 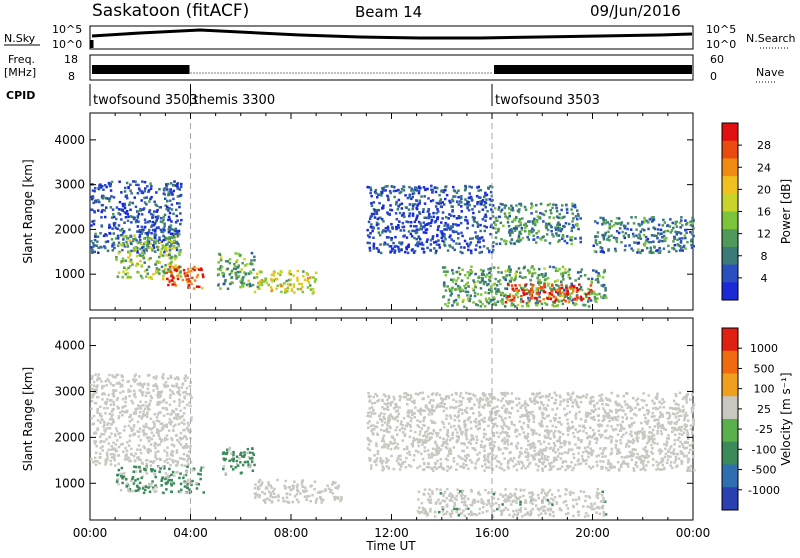 I want to click on y-tick-label: 2000, so click(x=69, y=229).